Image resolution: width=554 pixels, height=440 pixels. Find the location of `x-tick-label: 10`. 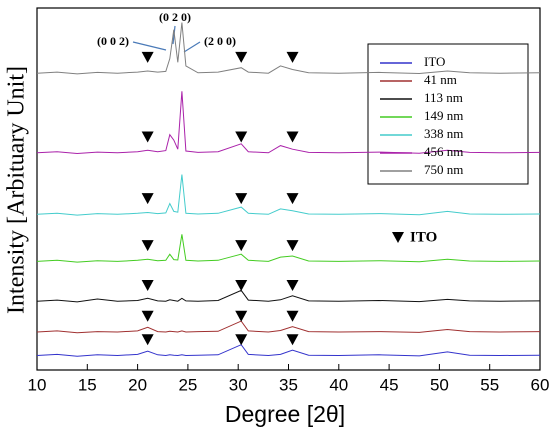

x-tick-label: 10 is located at coordinates (37, 384).